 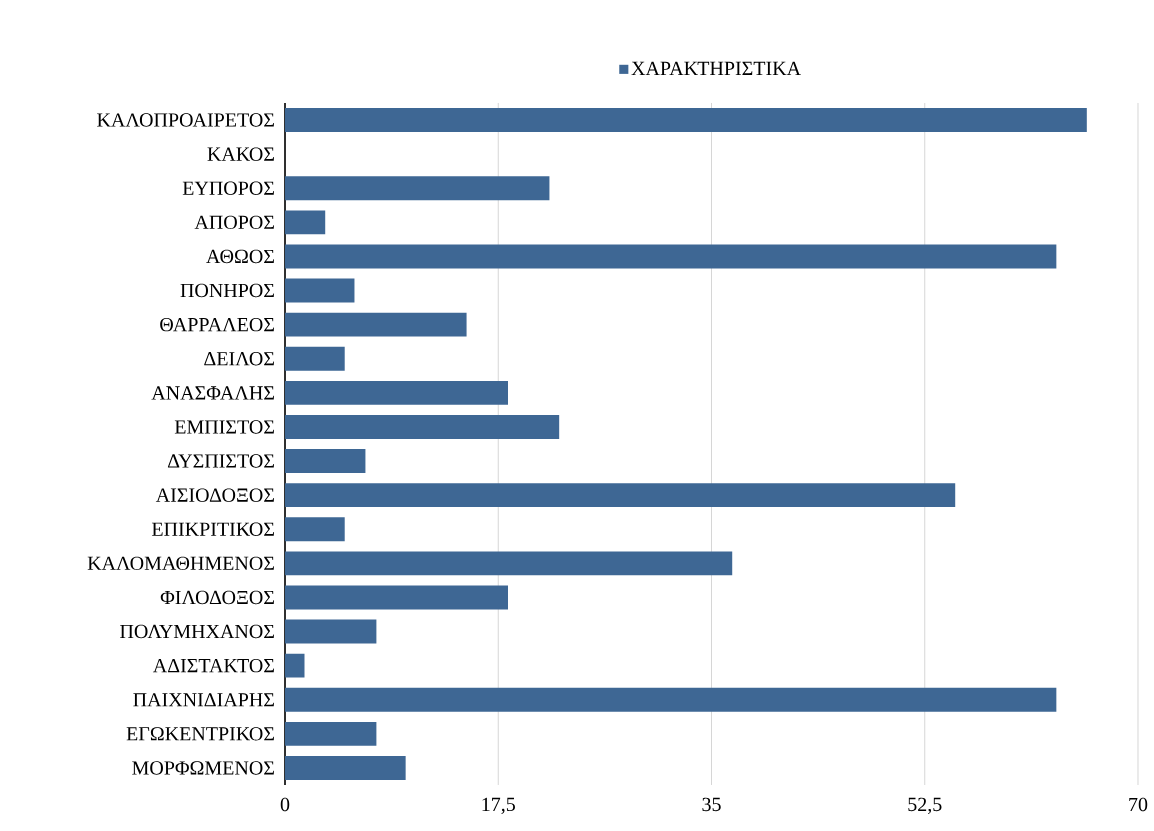 I want to click on x-tick-label: 0, so click(x=285, y=804).